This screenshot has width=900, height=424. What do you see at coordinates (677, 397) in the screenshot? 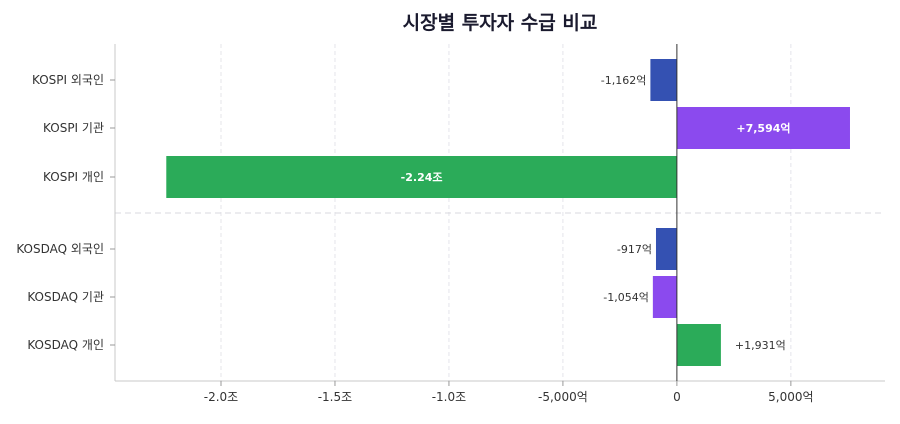
I see `x-tick-label: 0` at bounding box center [677, 397].